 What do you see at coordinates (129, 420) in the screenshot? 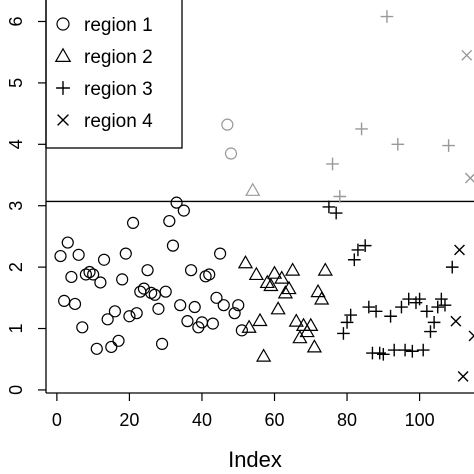
I see `x-tick-label: 20` at bounding box center [129, 420].